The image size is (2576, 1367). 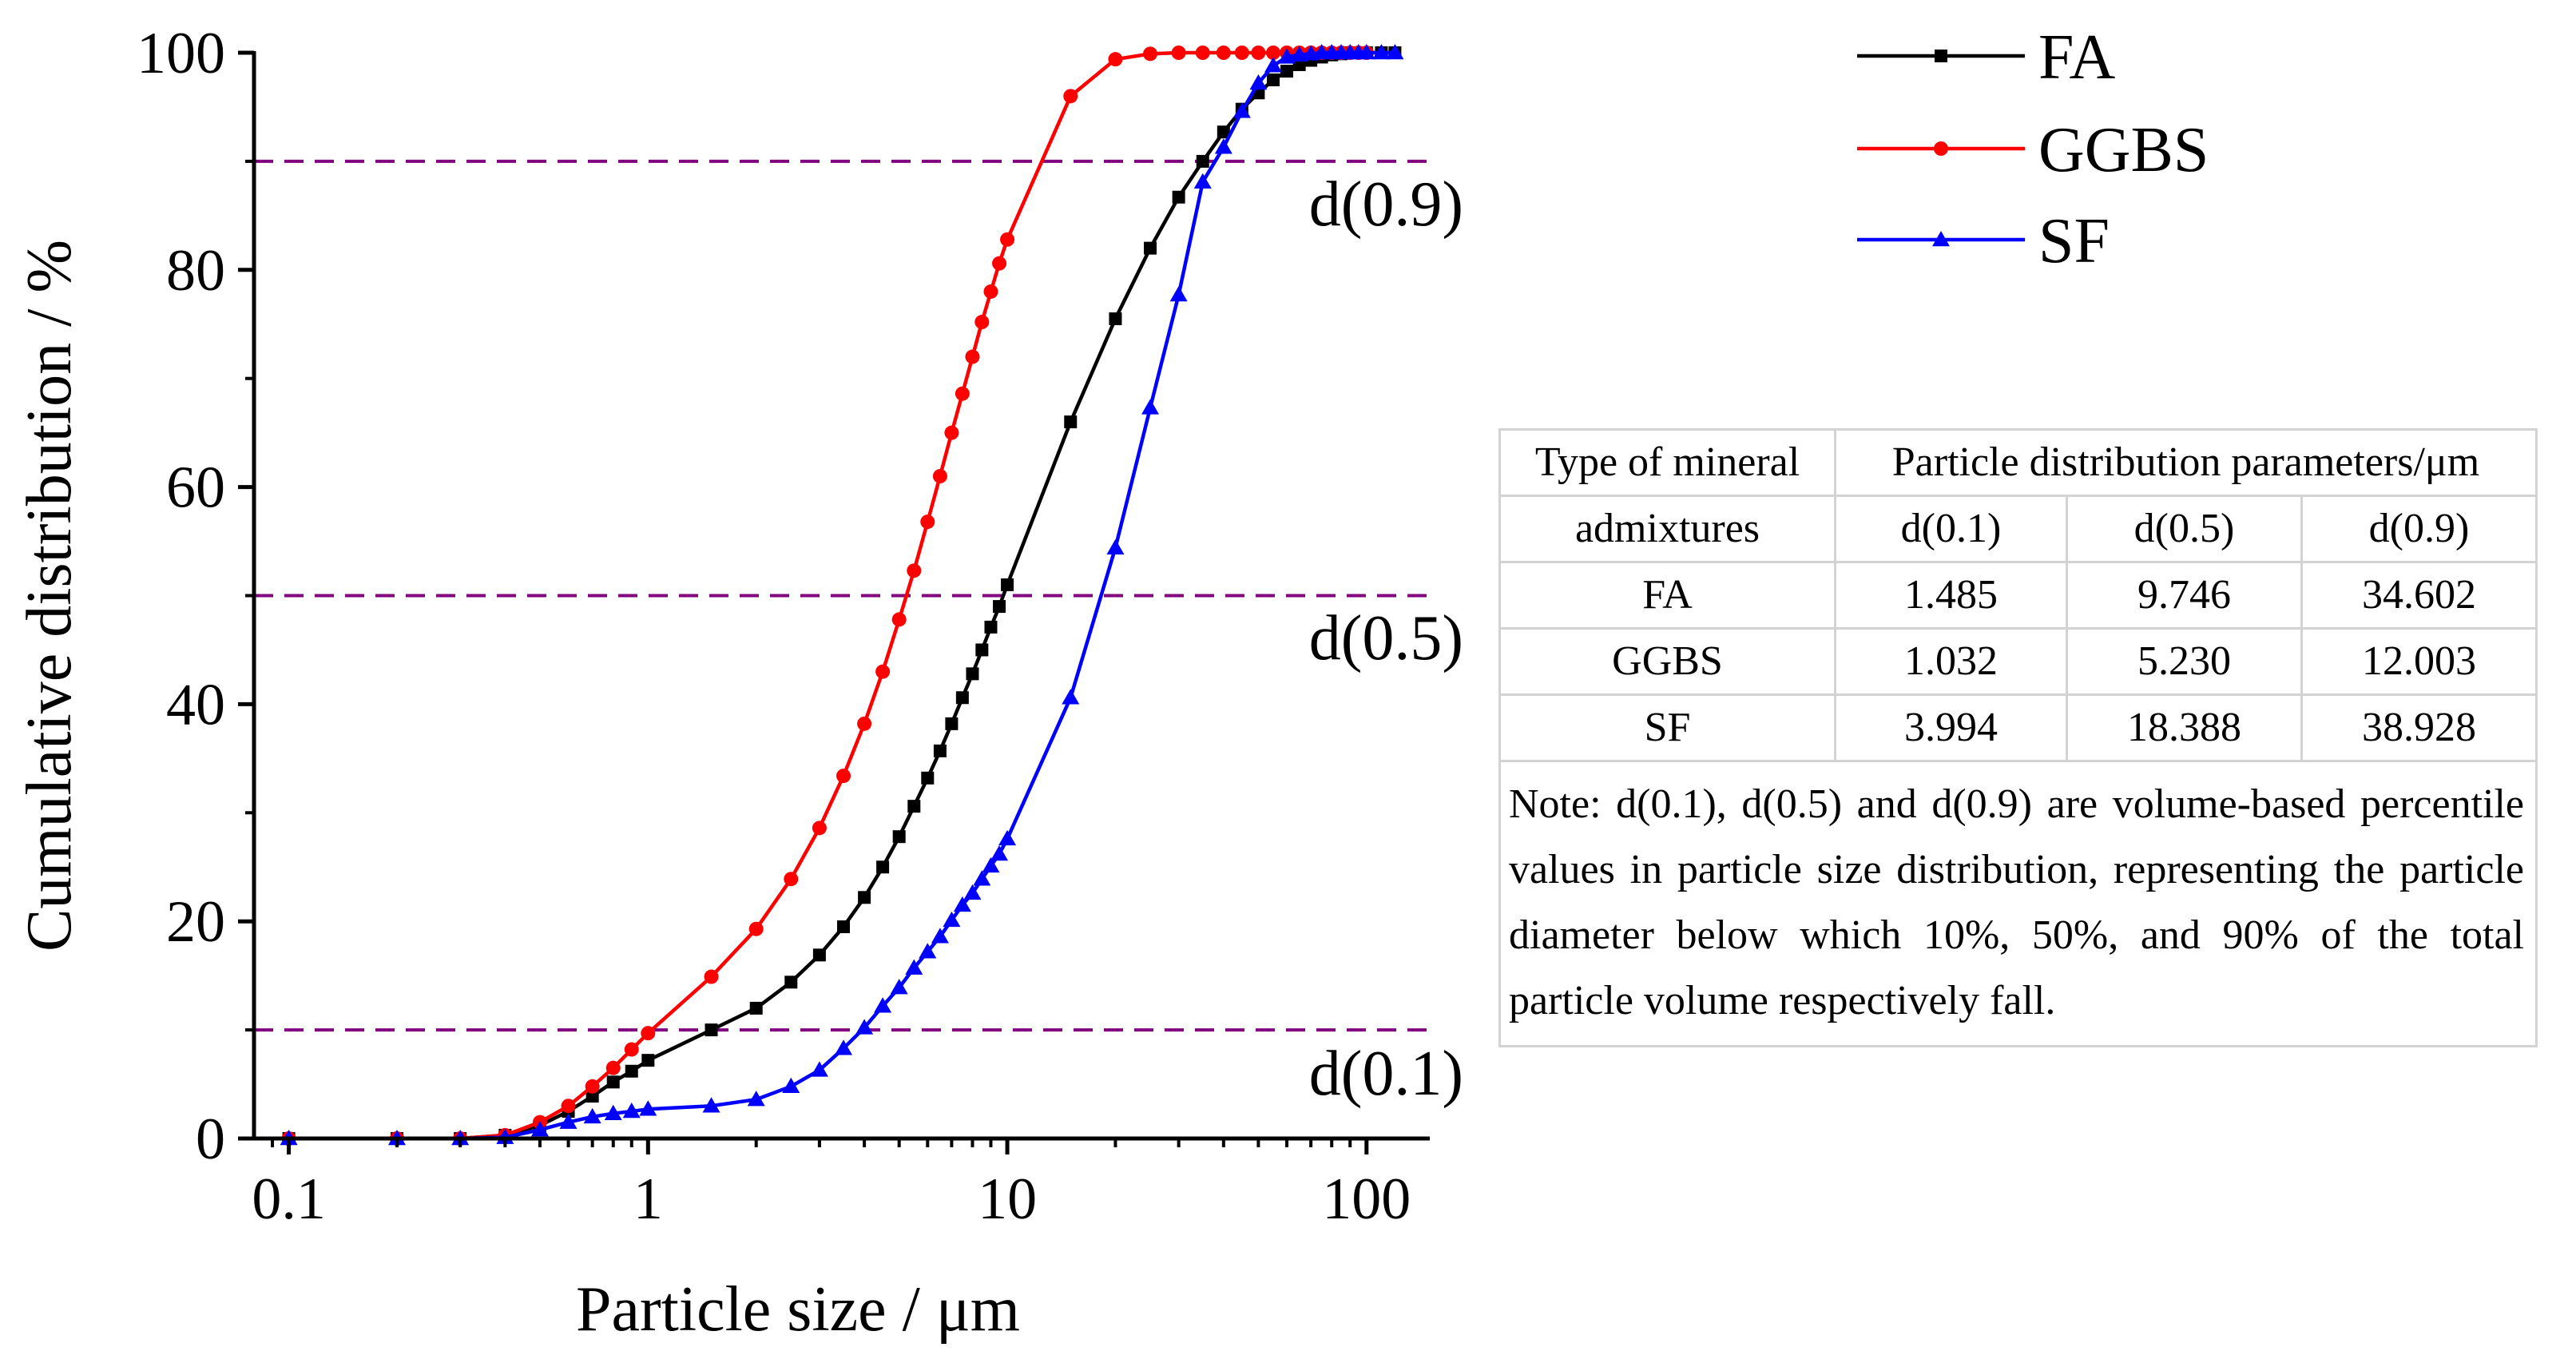 I want to click on legend: FA GGBS SF, so click(x=2033, y=149).